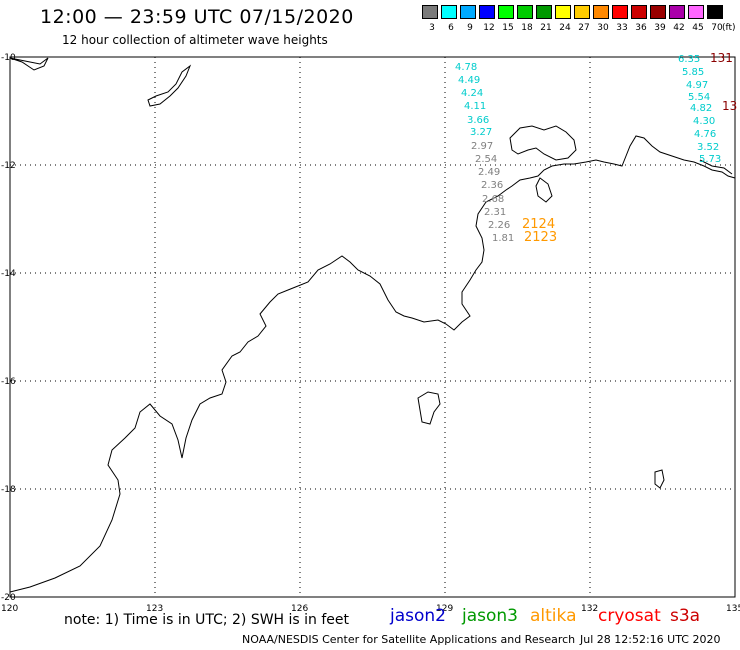  Describe the element at coordinates (492, 185) in the screenshot. I see `swh-label-gray: 2.36` at that location.